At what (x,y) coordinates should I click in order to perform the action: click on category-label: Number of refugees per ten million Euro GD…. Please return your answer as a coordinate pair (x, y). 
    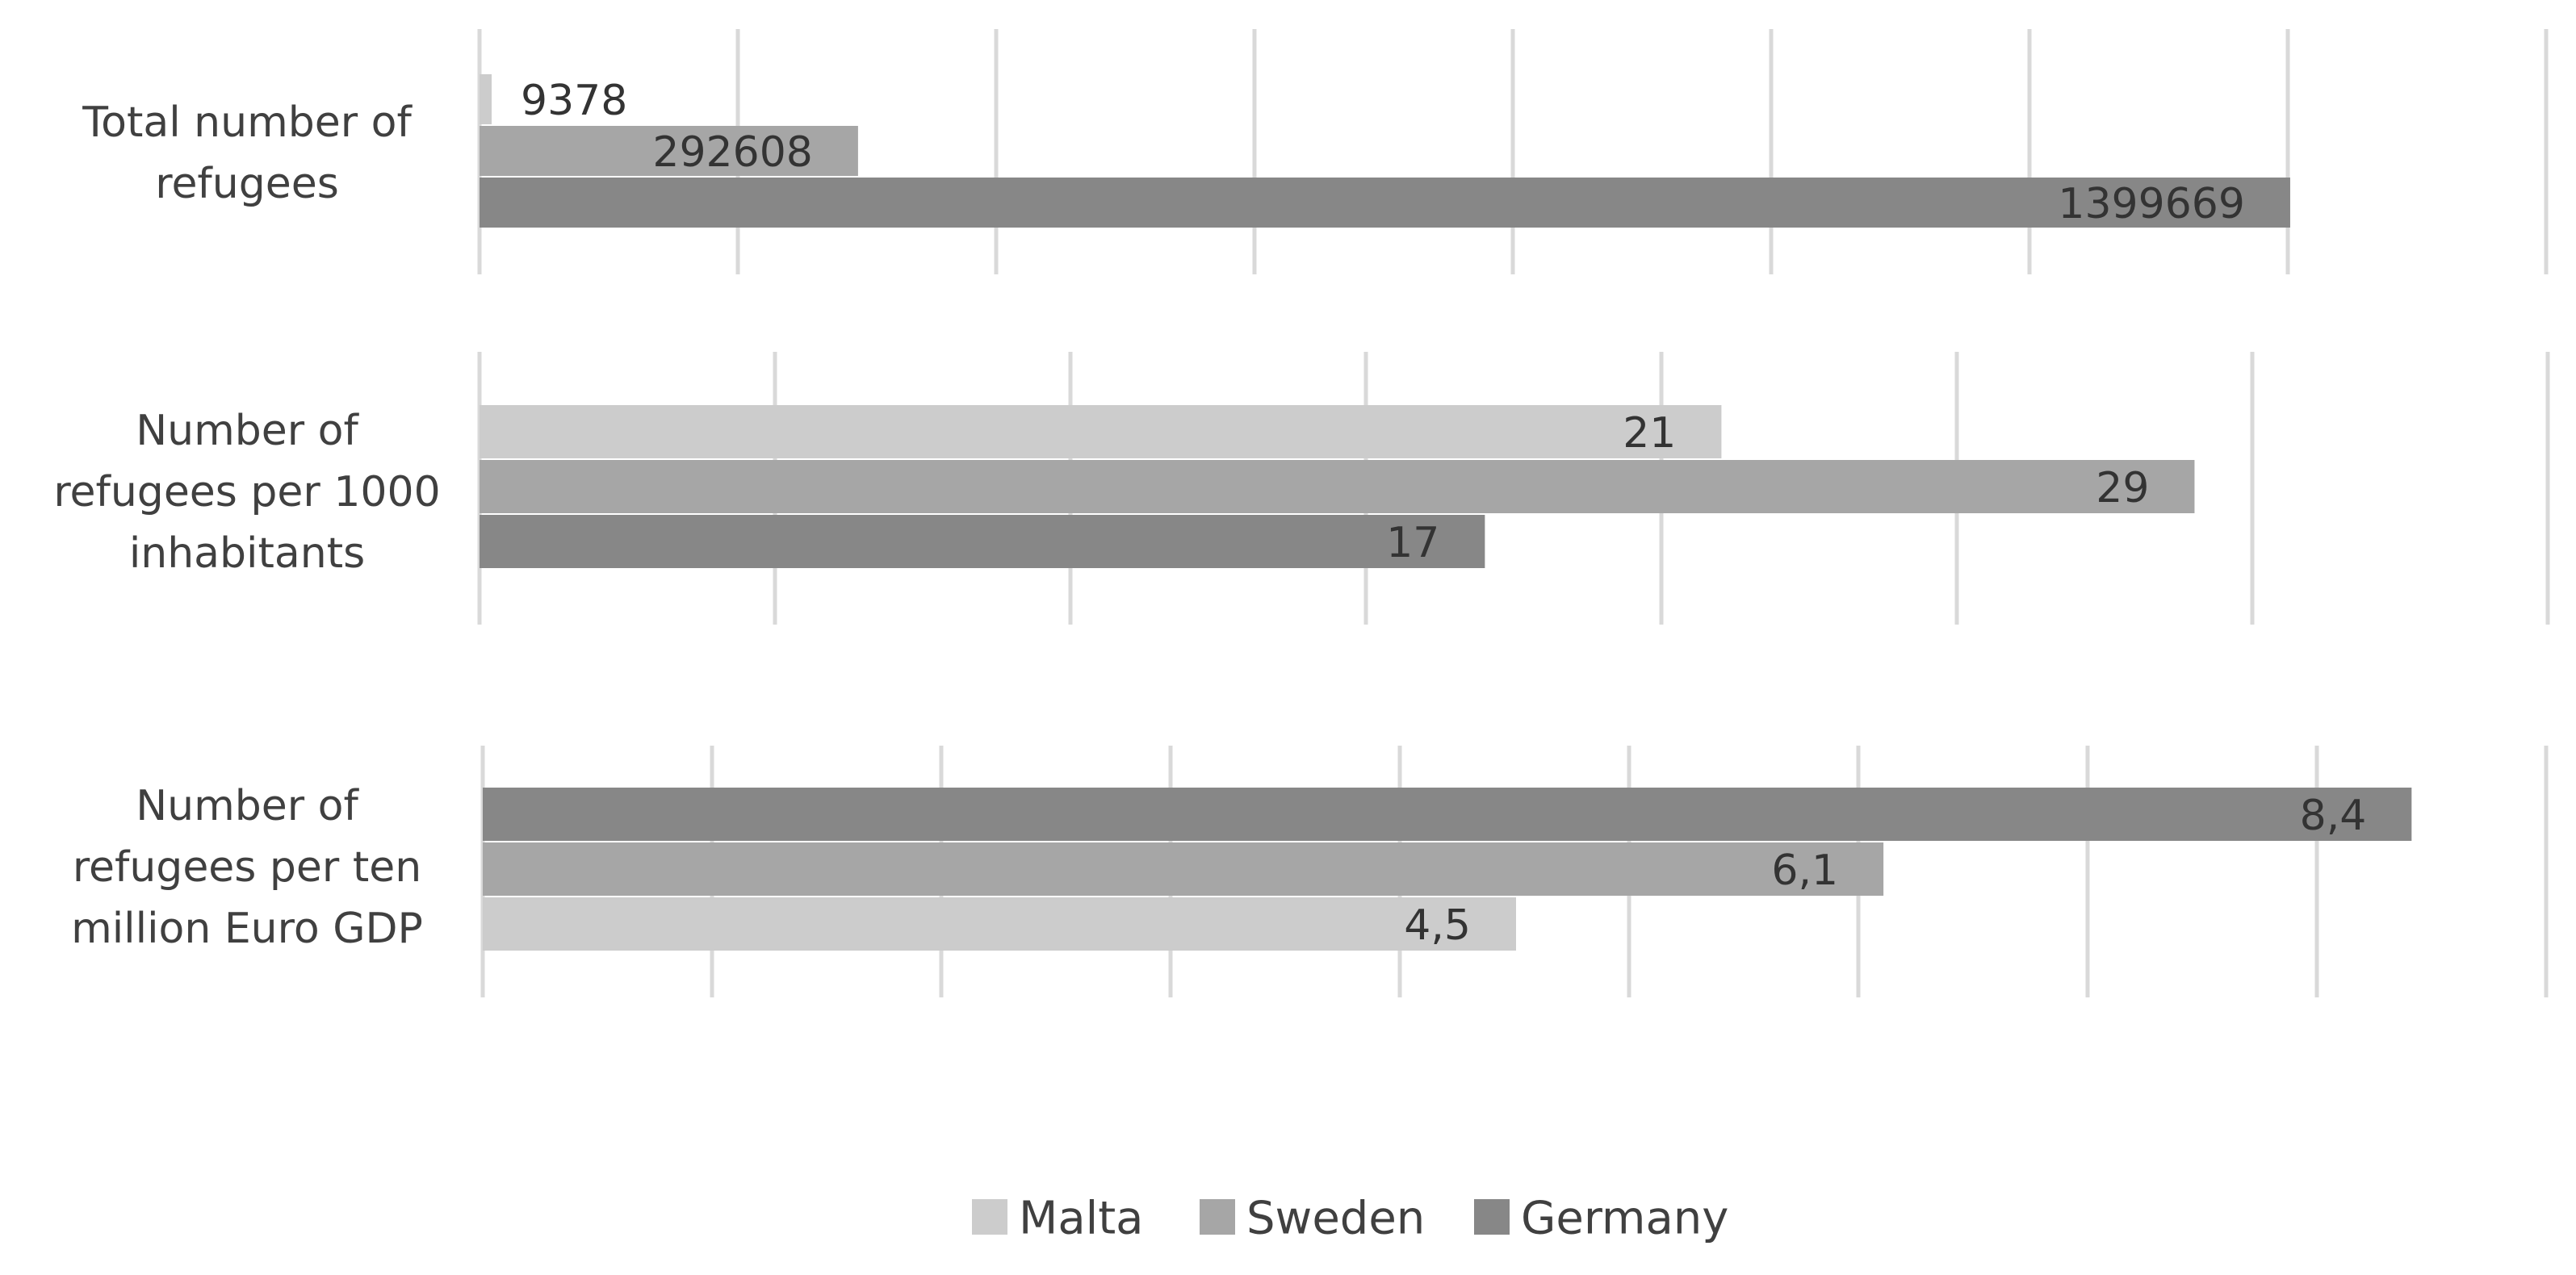
    Looking at the image, I should click on (247, 867).